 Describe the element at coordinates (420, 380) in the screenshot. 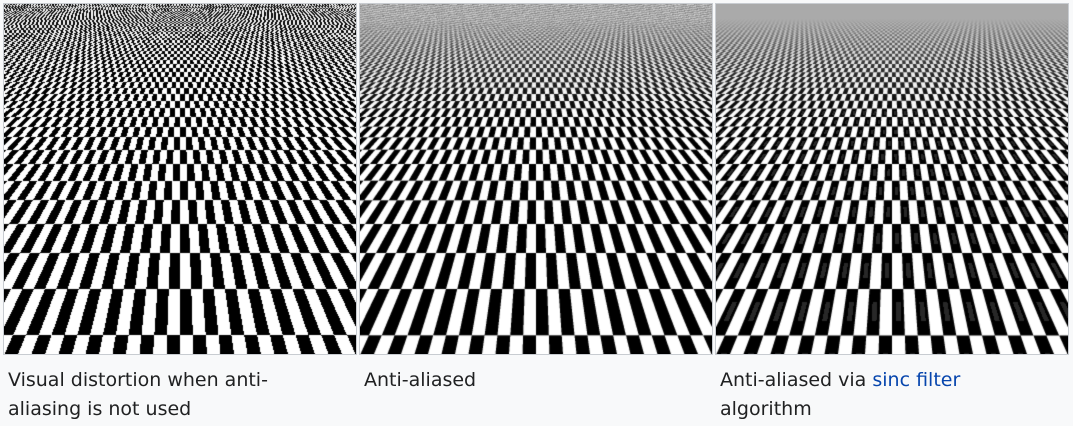

I see `antialiased-caption-text: Anti-aliased` at that location.